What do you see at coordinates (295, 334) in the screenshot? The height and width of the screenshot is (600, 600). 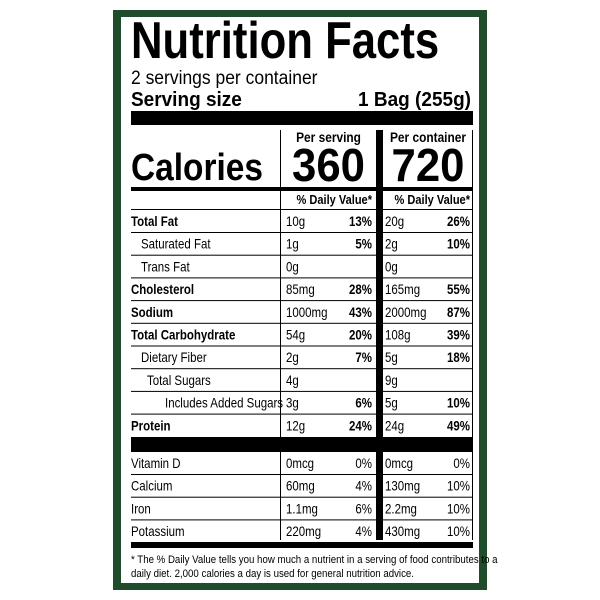 I see `amount: 54g` at bounding box center [295, 334].